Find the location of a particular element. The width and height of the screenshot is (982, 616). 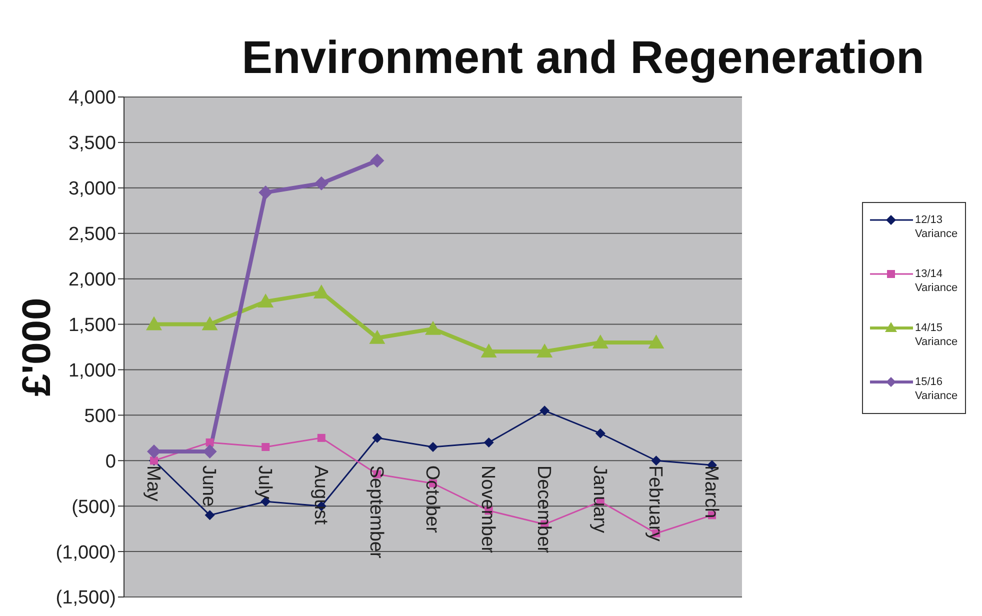

y-axis-title: £'000 is located at coordinates (37, 347).